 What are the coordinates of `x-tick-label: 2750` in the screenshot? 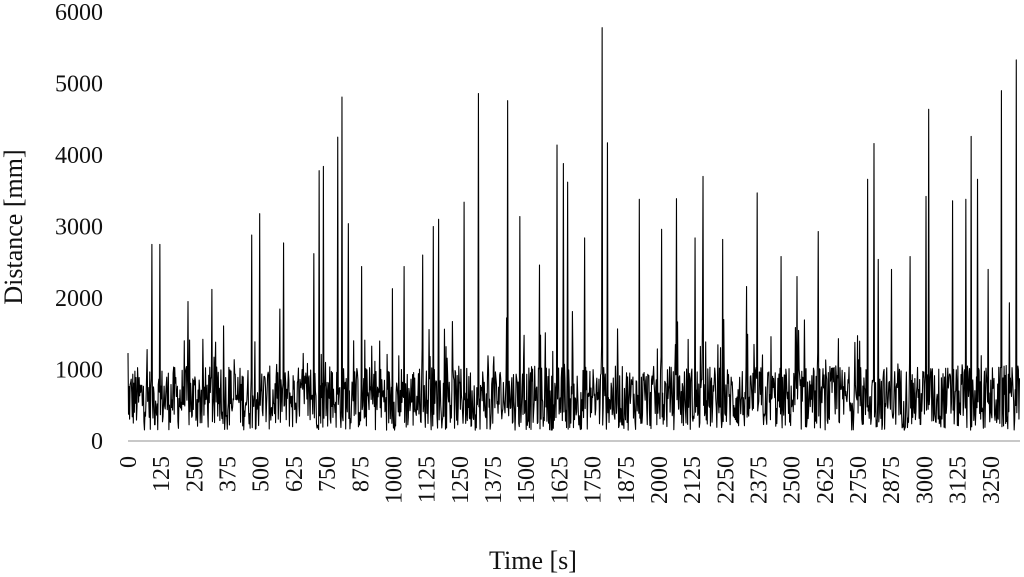 It's located at (859, 480).